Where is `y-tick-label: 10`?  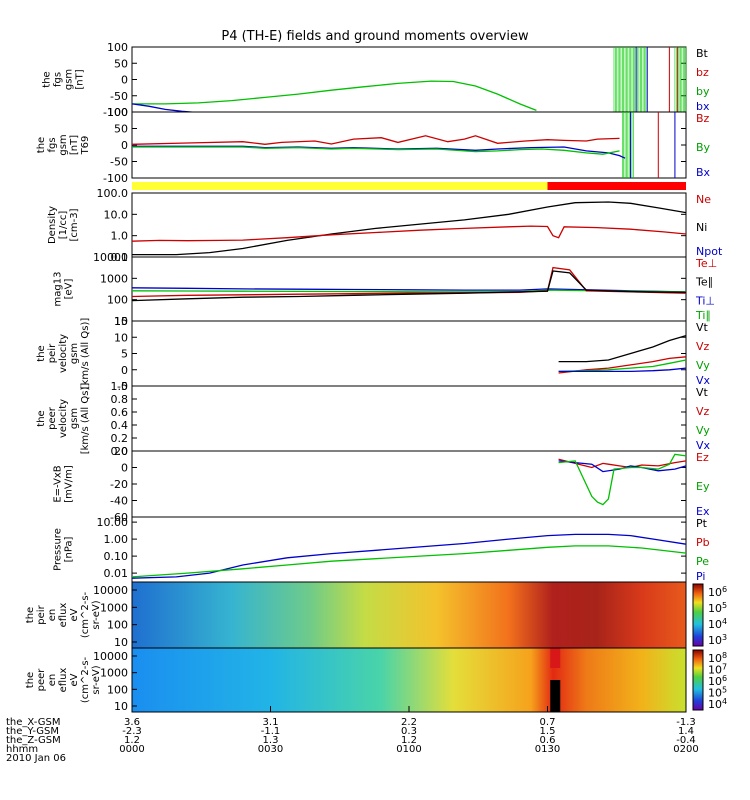
y-tick-label: 10 is located at coordinates (121, 706).